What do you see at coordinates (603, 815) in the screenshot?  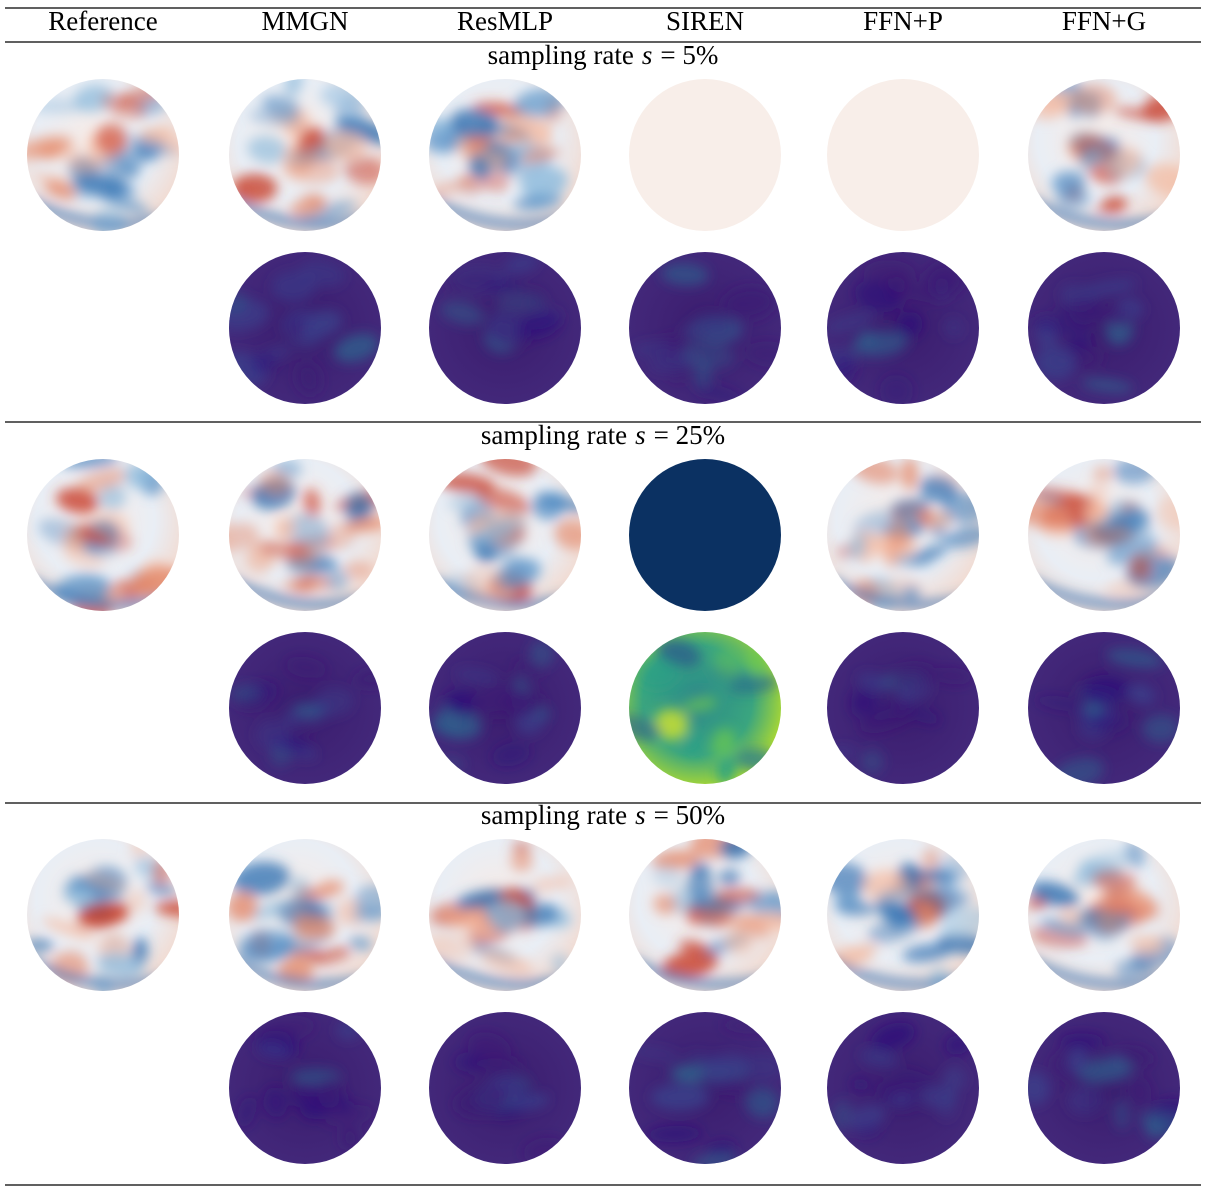 I see `section-label: sampling rate s = 50%` at bounding box center [603, 815].